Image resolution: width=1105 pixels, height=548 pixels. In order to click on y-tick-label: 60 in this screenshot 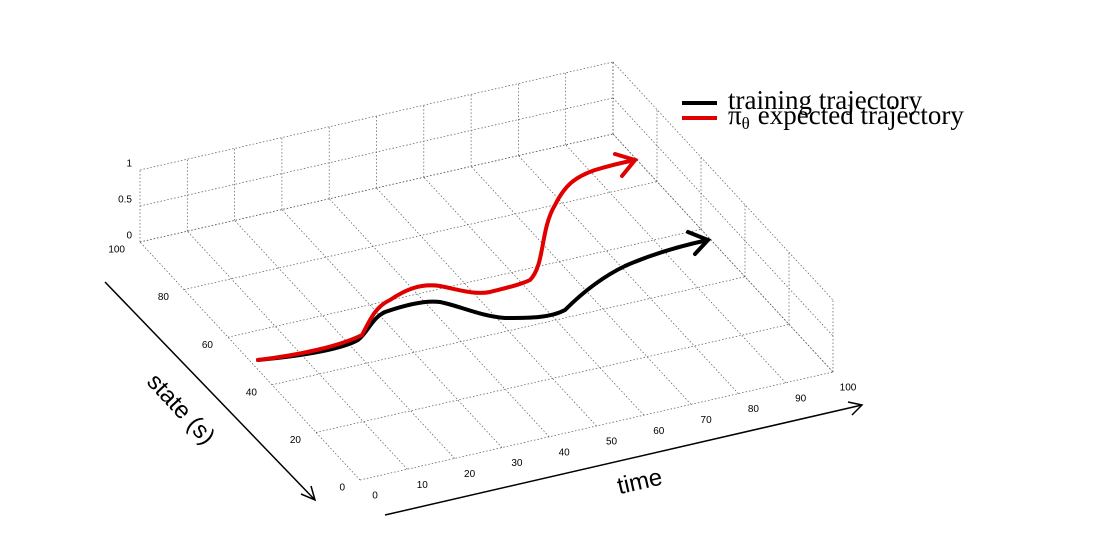, I will do `click(208, 345)`.